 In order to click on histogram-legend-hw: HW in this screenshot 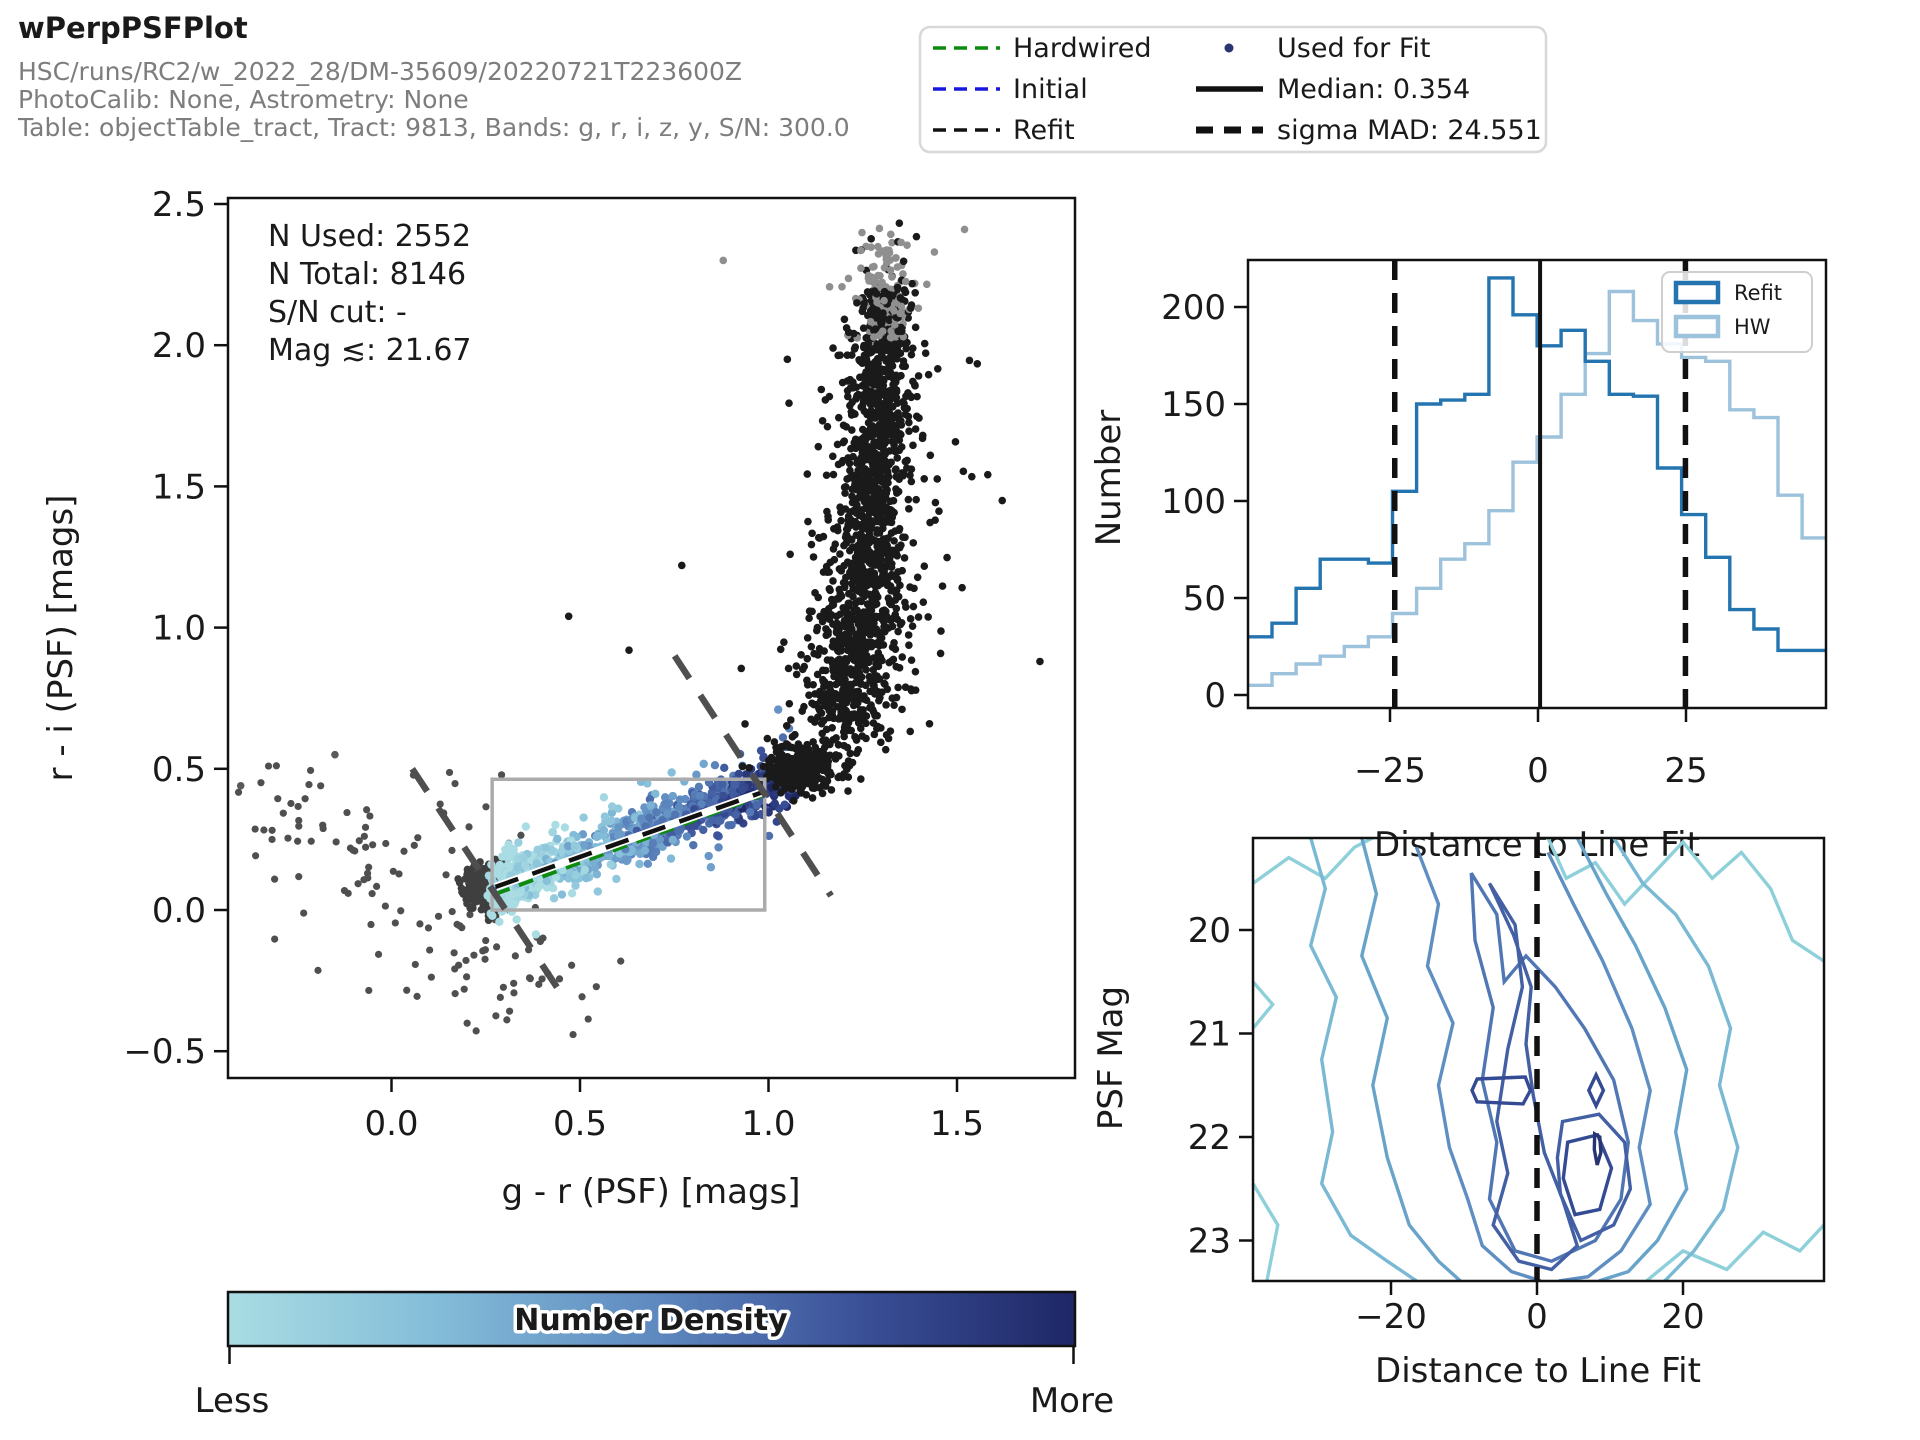, I will do `click(1752, 327)`.